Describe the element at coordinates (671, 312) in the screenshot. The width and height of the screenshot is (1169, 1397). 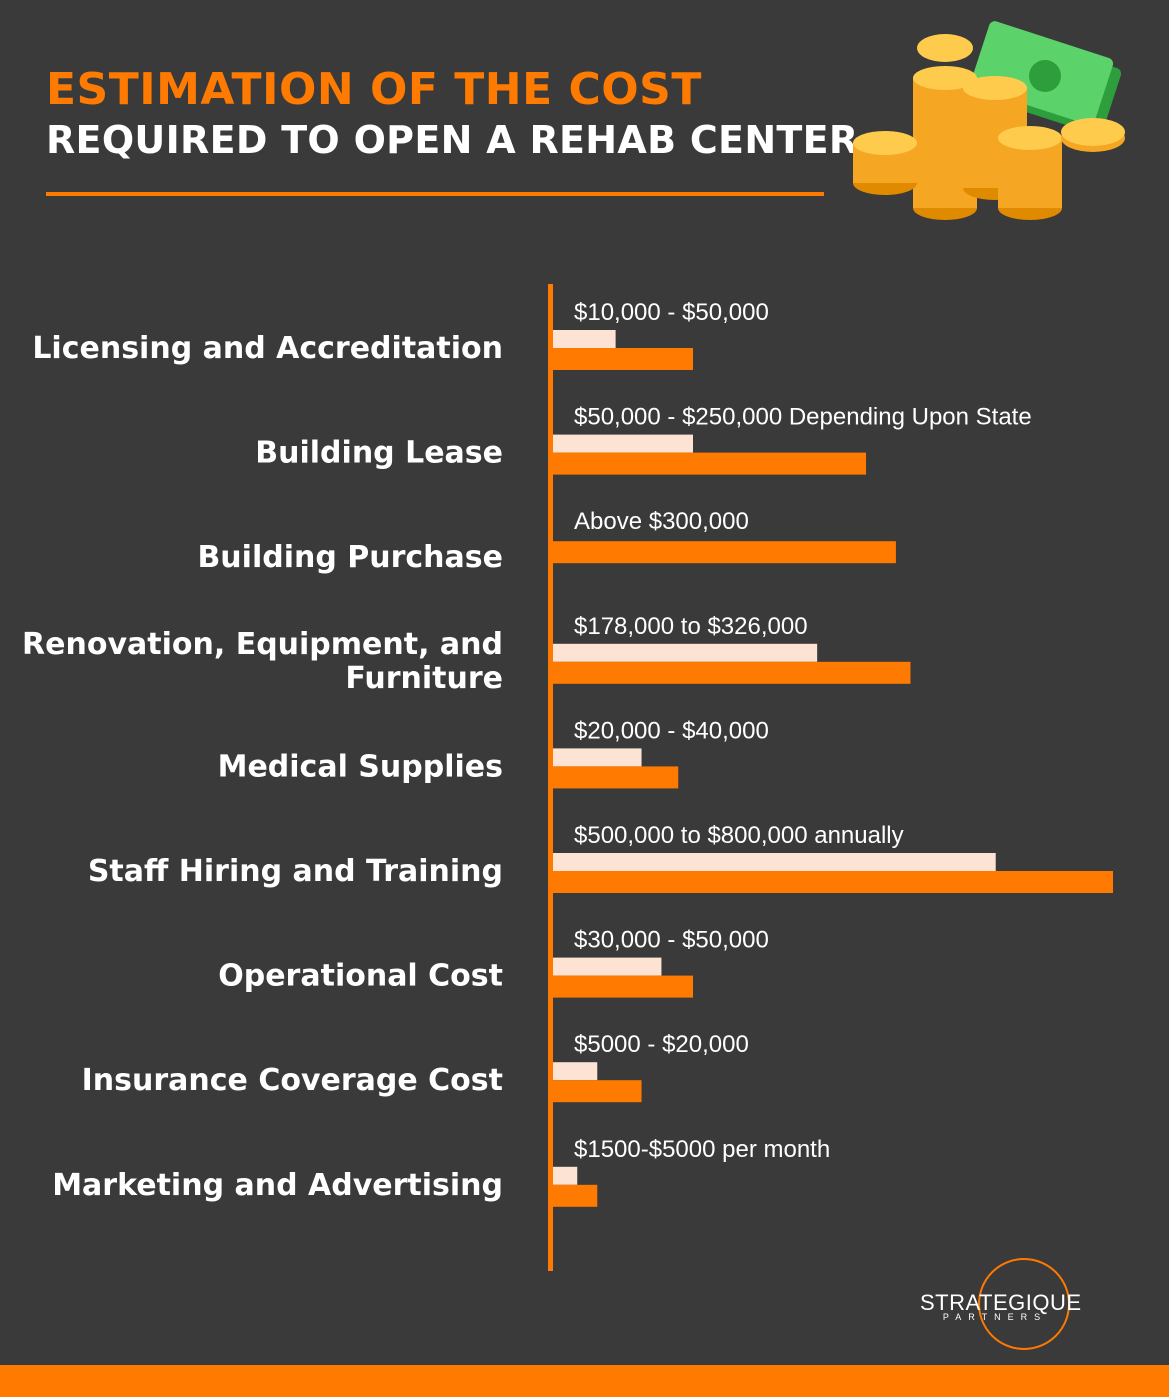
I see `value-label: $10,000 - $50,000` at that location.